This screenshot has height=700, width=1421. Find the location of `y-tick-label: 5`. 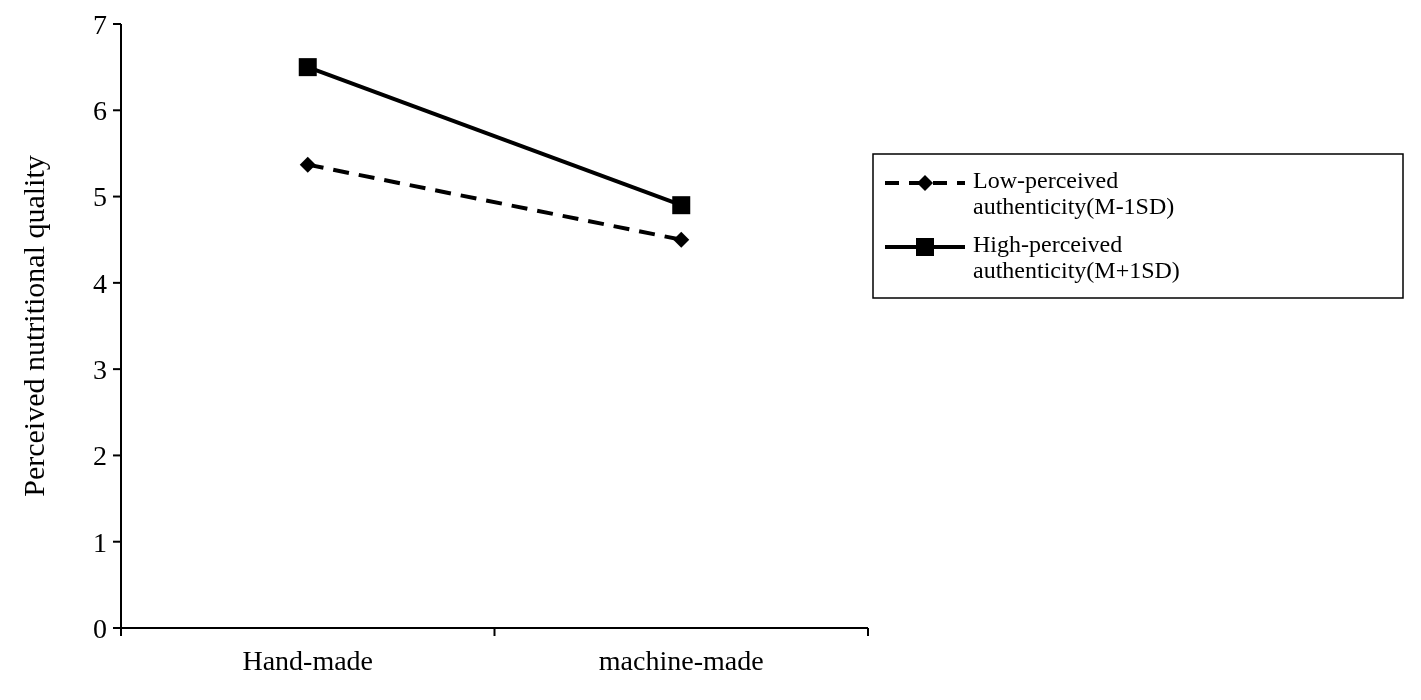

y-tick-label: 5 is located at coordinates (100, 197).